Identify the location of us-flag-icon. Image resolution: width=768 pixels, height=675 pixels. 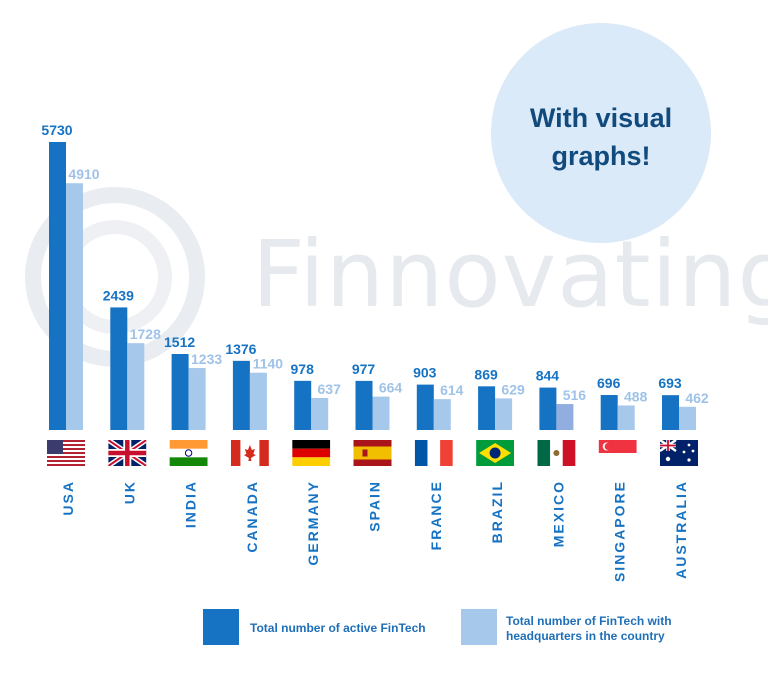
(66, 453).